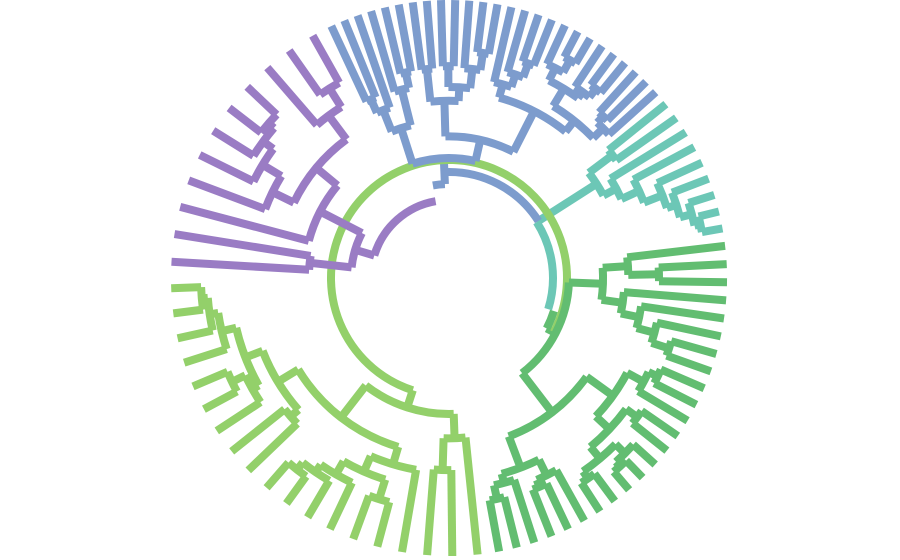 This screenshot has height=560, width=900. I want to click on root-arc-purple, so click(403, 227).